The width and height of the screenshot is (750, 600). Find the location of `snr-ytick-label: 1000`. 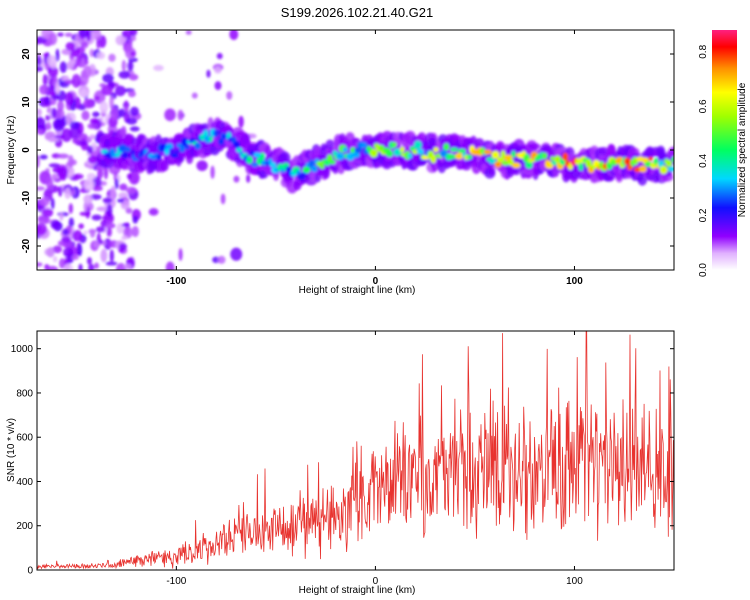

snr-ytick-label: 1000 is located at coordinates (22, 349).